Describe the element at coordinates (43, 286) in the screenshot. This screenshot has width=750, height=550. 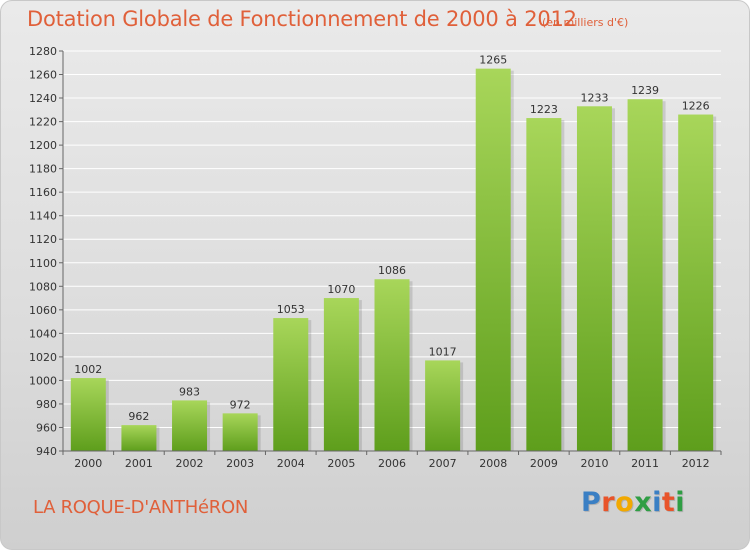
I see `y-tick-label: 1080` at that location.